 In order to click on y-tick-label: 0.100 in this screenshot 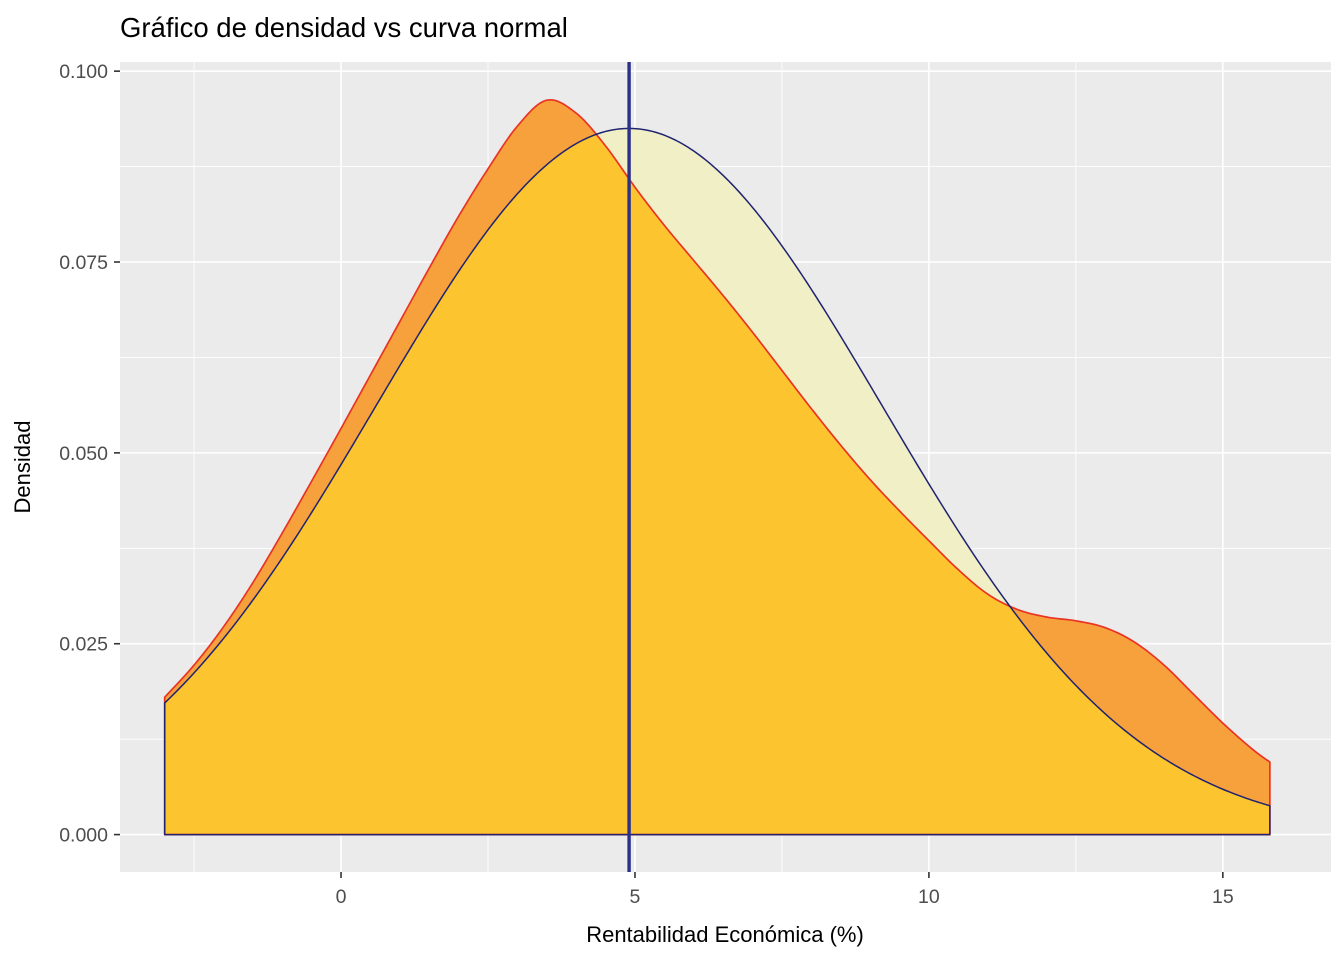, I will do `click(83, 72)`.